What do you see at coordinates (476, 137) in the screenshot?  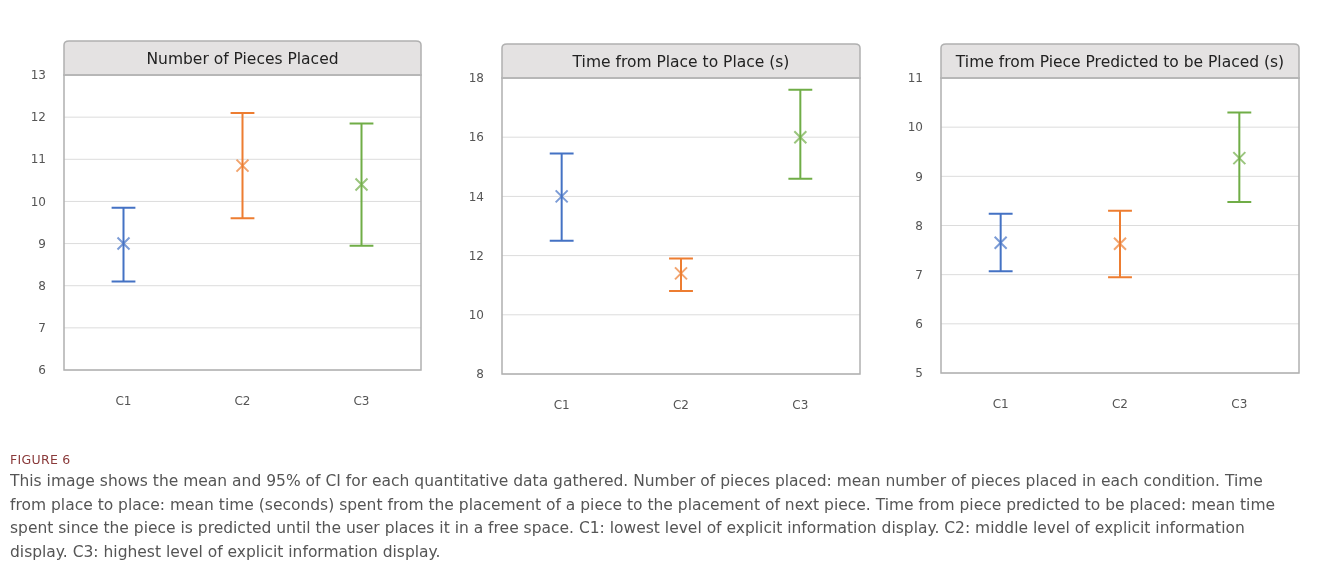 I see `y-tick-label: 16` at bounding box center [476, 137].